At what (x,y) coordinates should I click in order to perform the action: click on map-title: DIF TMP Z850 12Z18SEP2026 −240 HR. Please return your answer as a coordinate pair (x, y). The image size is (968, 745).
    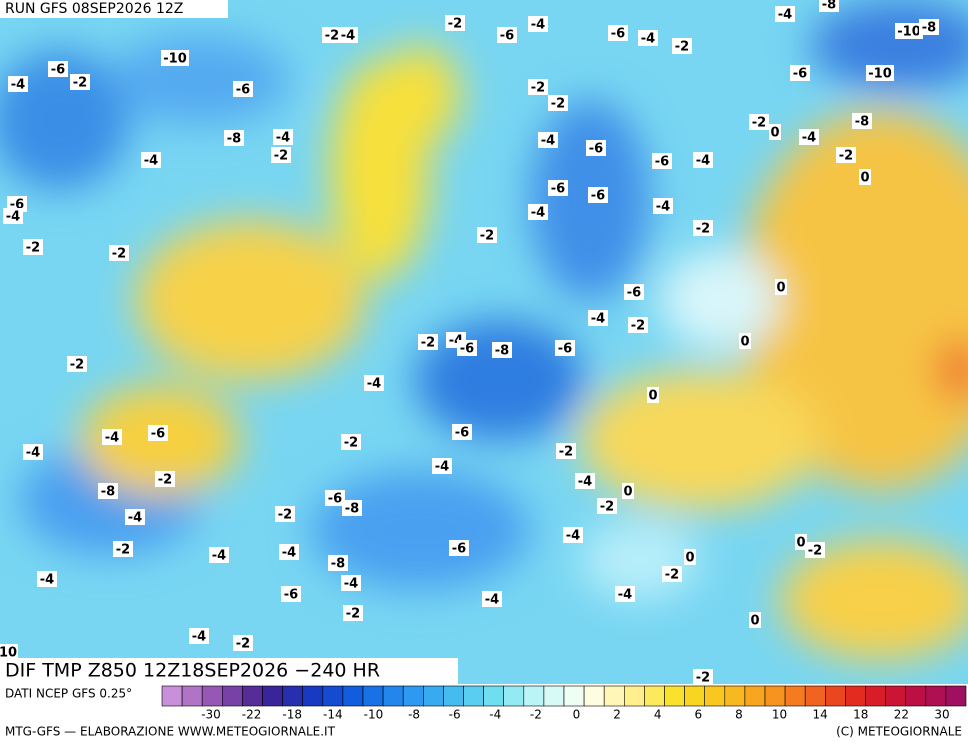
    Looking at the image, I should click on (192, 671).